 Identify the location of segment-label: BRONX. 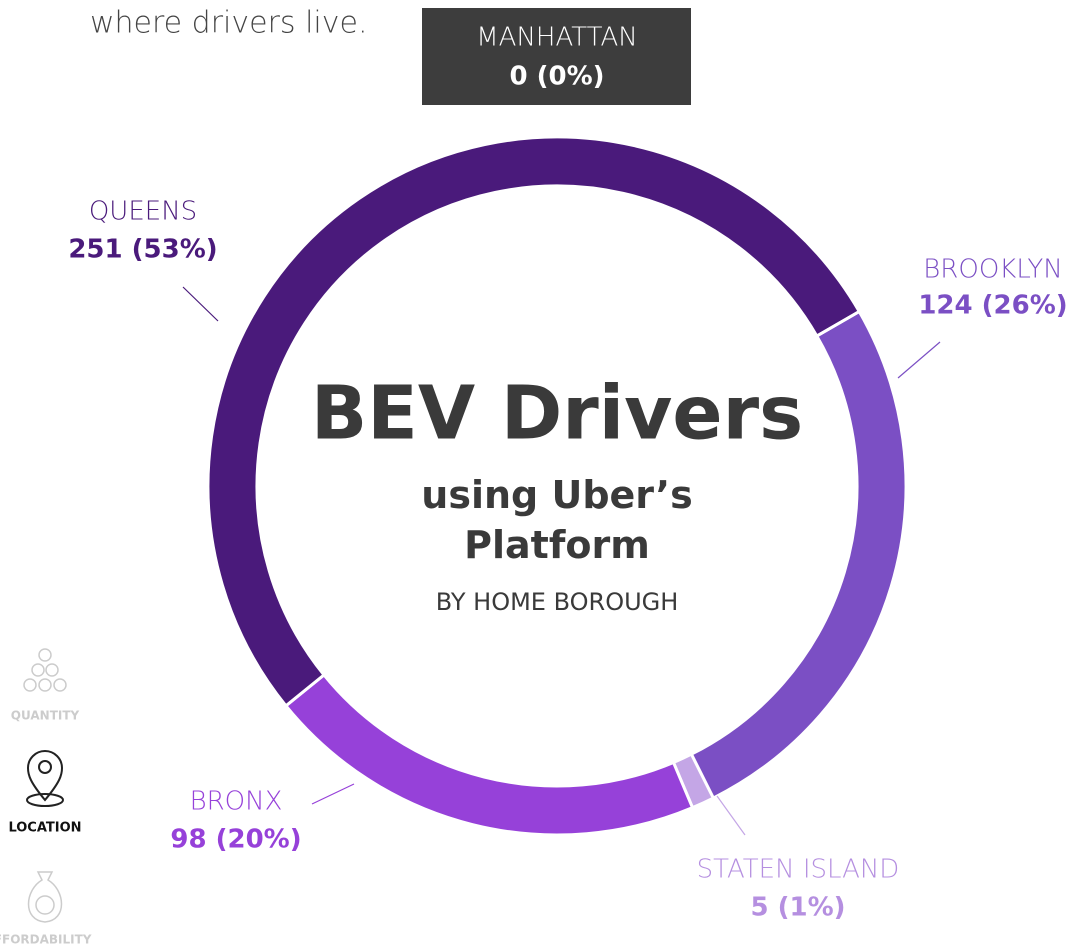
(236, 802).